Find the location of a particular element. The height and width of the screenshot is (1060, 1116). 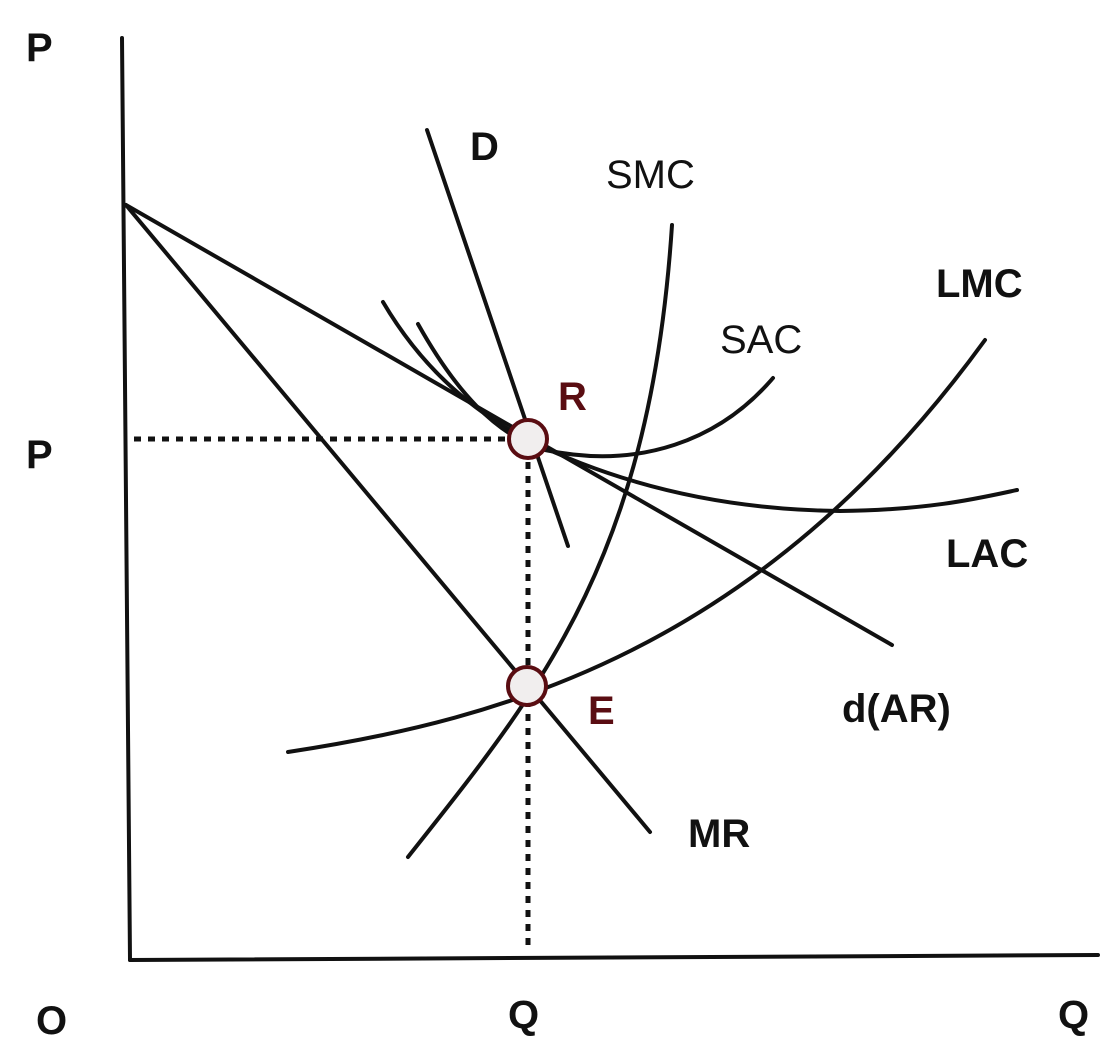

demand-curve is located at coordinates (497, 338).